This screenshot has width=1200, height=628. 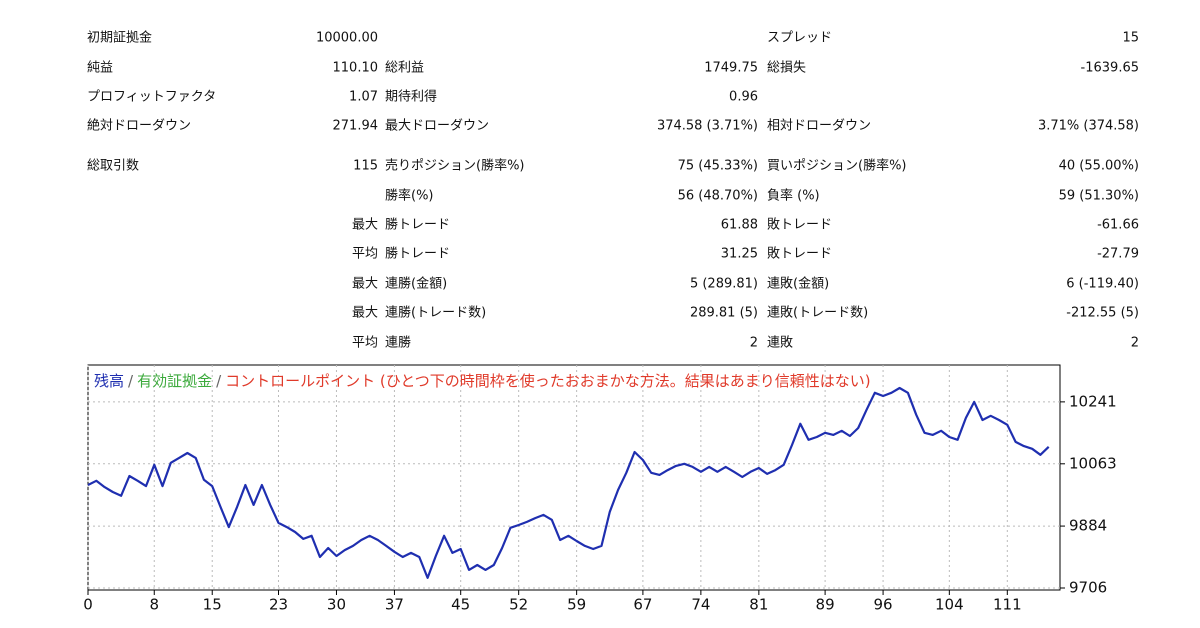 I want to click on stat-value: 31.25, so click(x=739, y=254).